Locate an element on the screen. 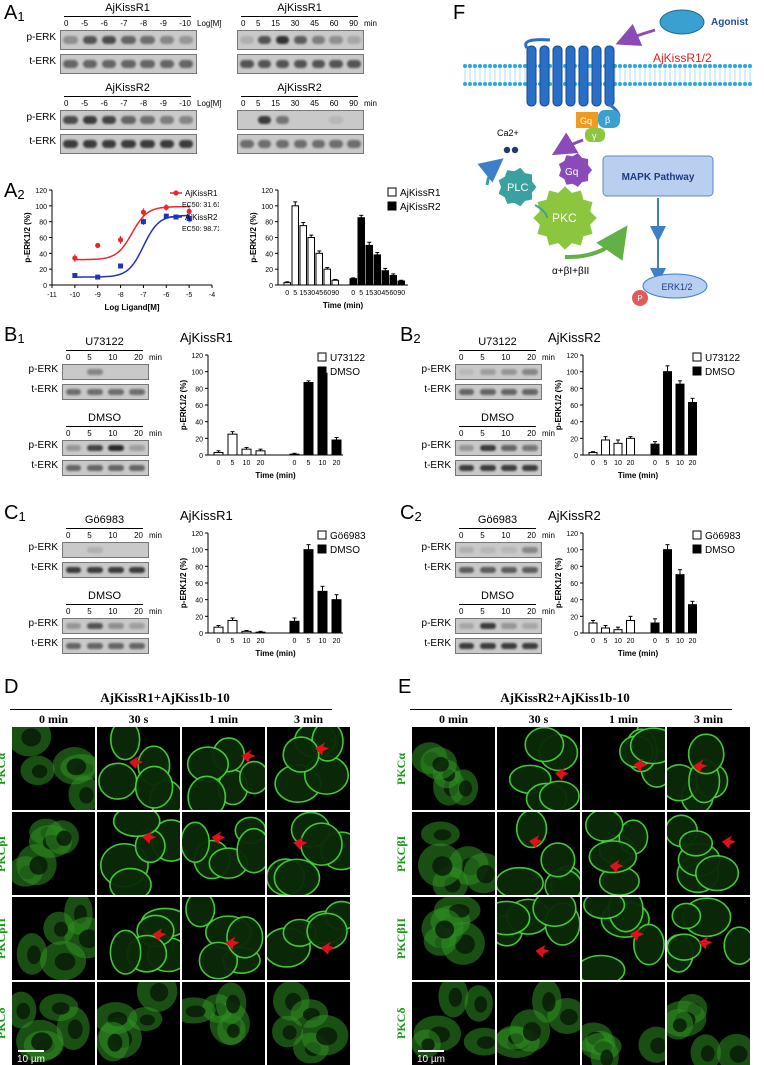 The height and width of the screenshot is (1065, 764). panel-header: AjKissR1 is located at coordinates (206, 337).